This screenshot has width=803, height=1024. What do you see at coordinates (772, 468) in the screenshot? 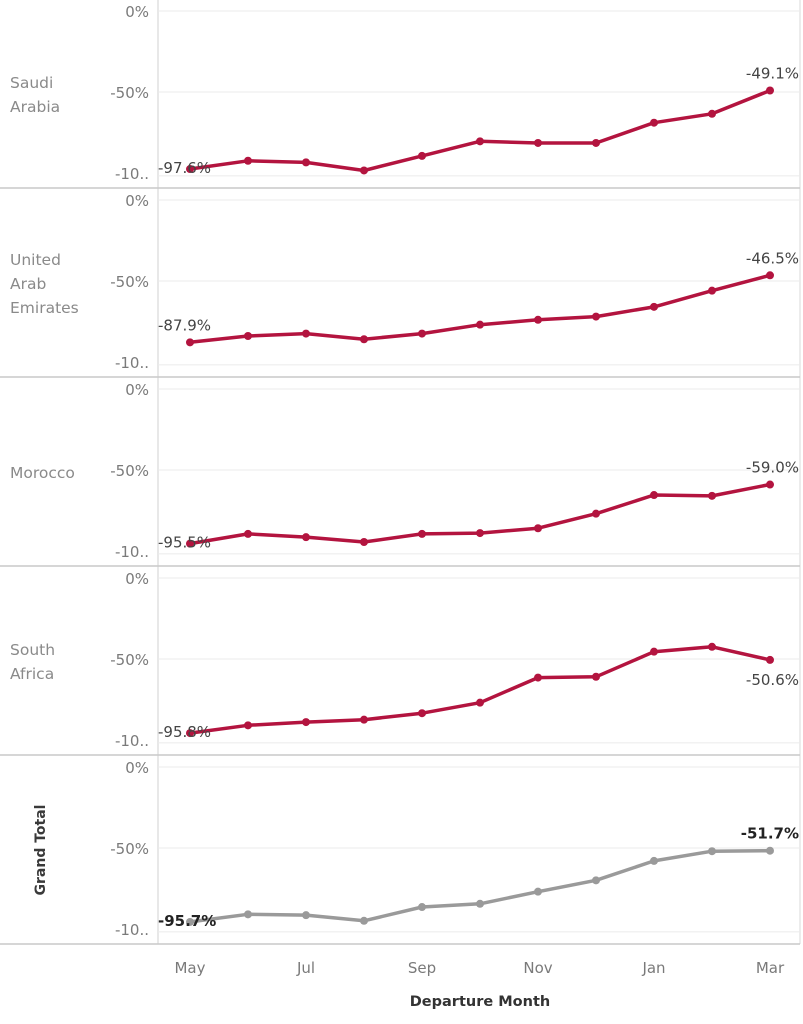
I see `data-label-last: -59.0%` at bounding box center [772, 468].